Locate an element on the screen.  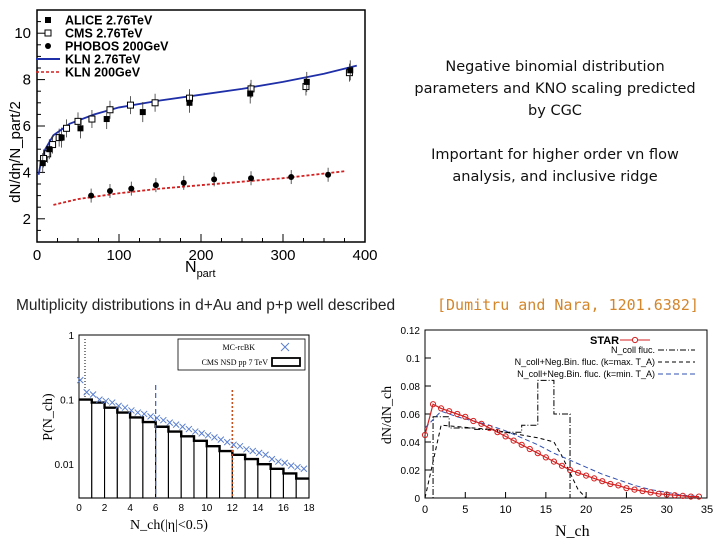
citation: [Dumitru and Nara, 1201.6382] is located at coordinates (568, 305).